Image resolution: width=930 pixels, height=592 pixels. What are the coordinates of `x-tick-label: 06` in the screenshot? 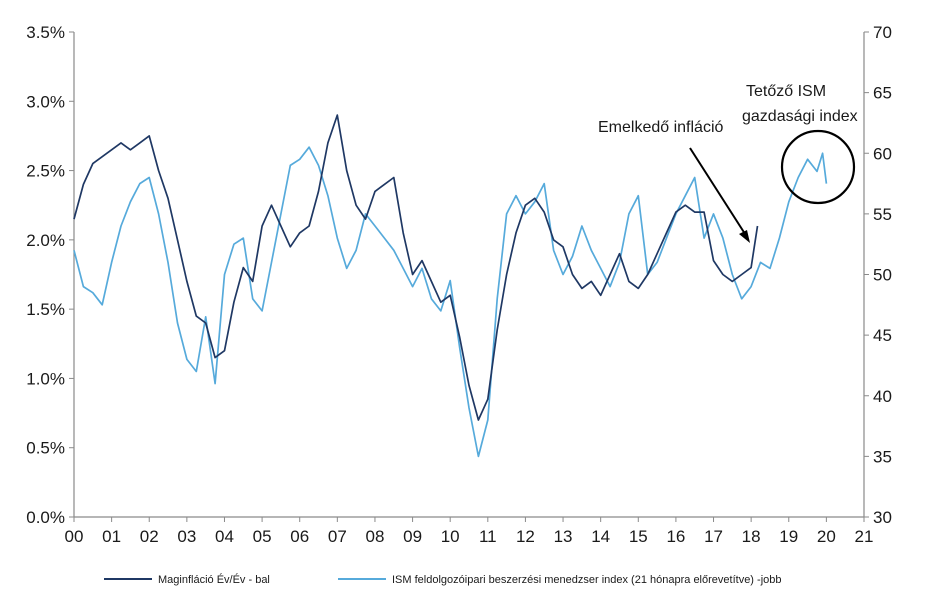 It's located at (299, 536).